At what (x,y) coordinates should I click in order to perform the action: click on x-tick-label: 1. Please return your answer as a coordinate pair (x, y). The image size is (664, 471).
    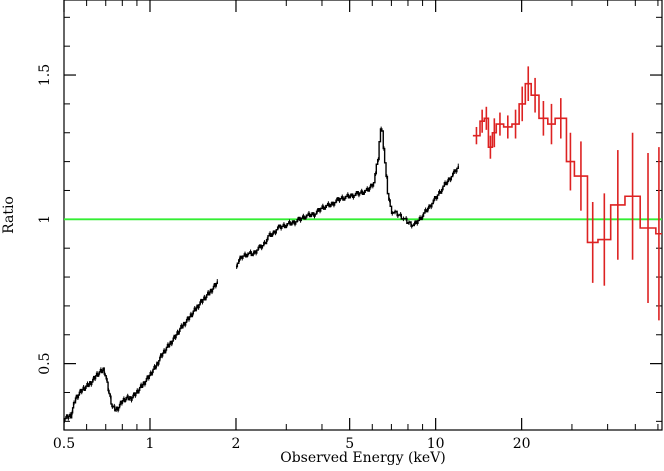
    Looking at the image, I should click on (150, 444).